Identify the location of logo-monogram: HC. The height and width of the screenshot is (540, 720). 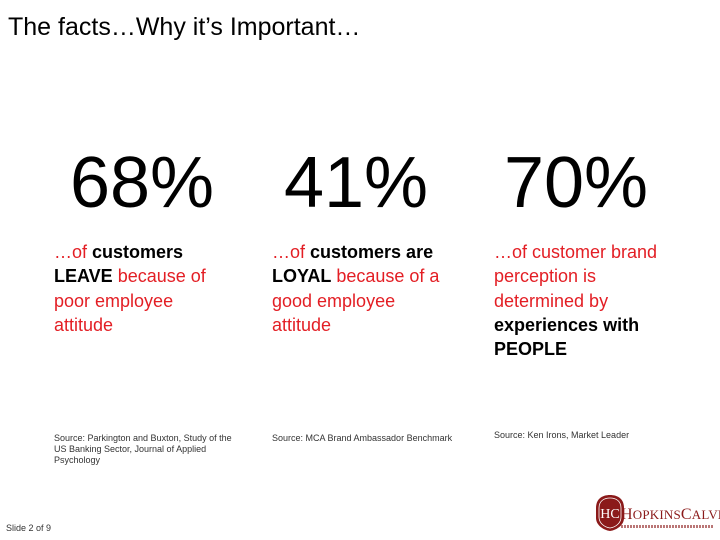
(609, 514).